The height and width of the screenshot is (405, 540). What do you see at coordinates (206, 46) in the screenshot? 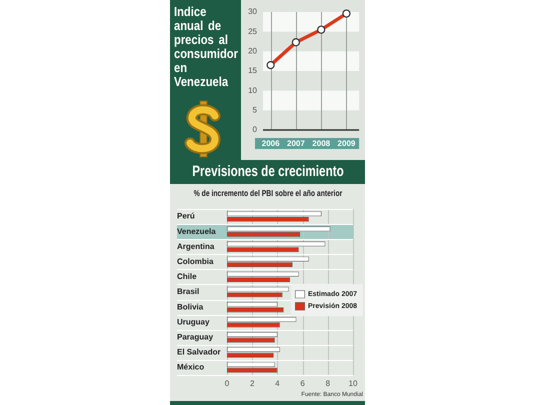
I see `text: Indice anual de precios al consumidor en Venezuela` at bounding box center [206, 46].